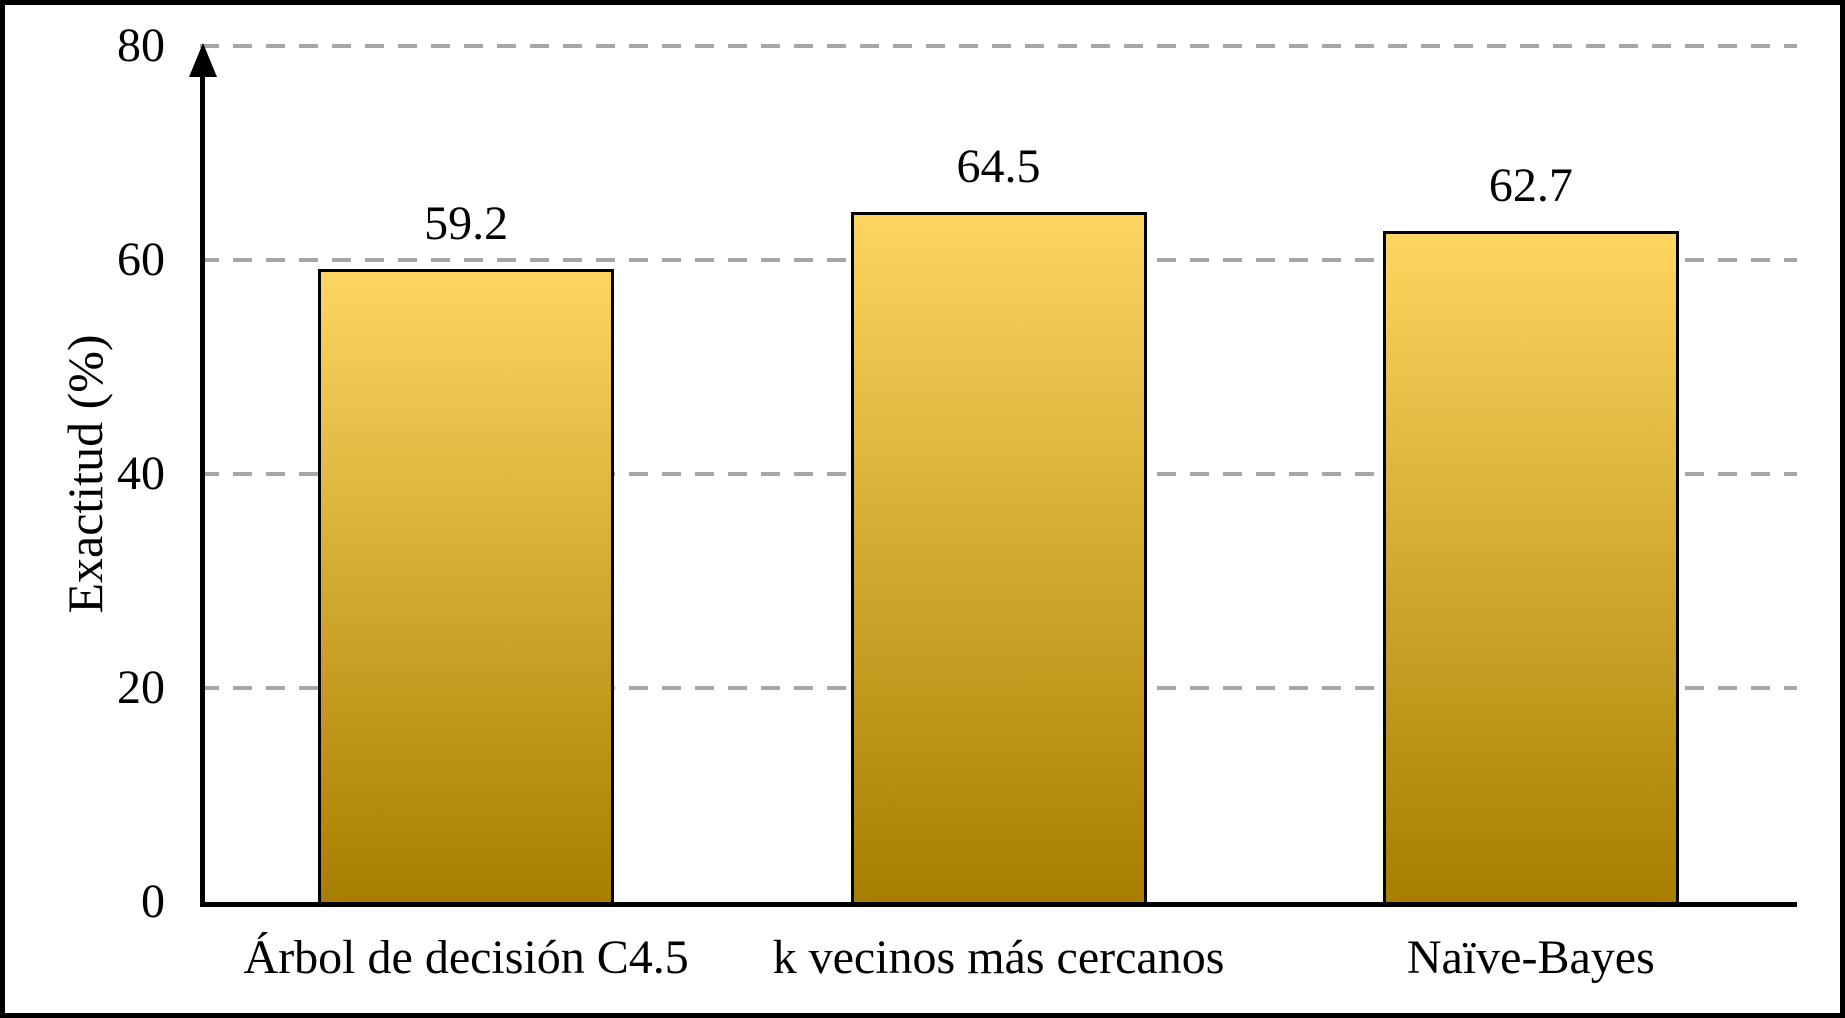  Describe the element at coordinates (141, 45) in the screenshot. I see `y-tick-label: 80` at that location.